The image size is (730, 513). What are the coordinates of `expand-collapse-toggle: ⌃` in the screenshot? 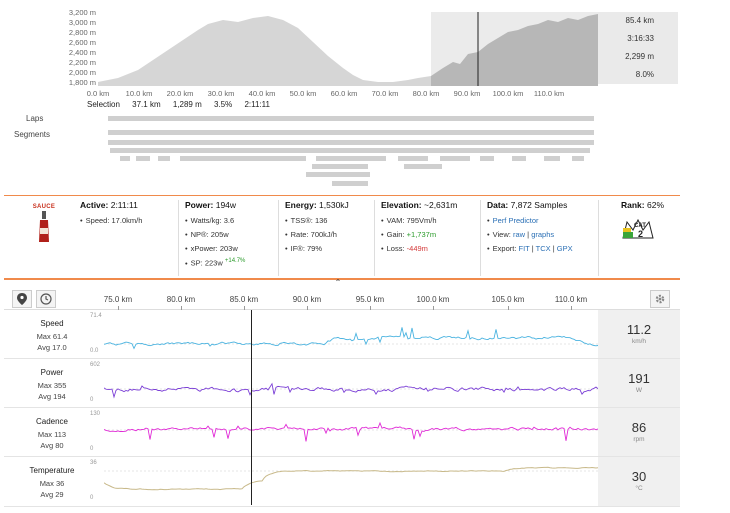 It's located at (338, 282).